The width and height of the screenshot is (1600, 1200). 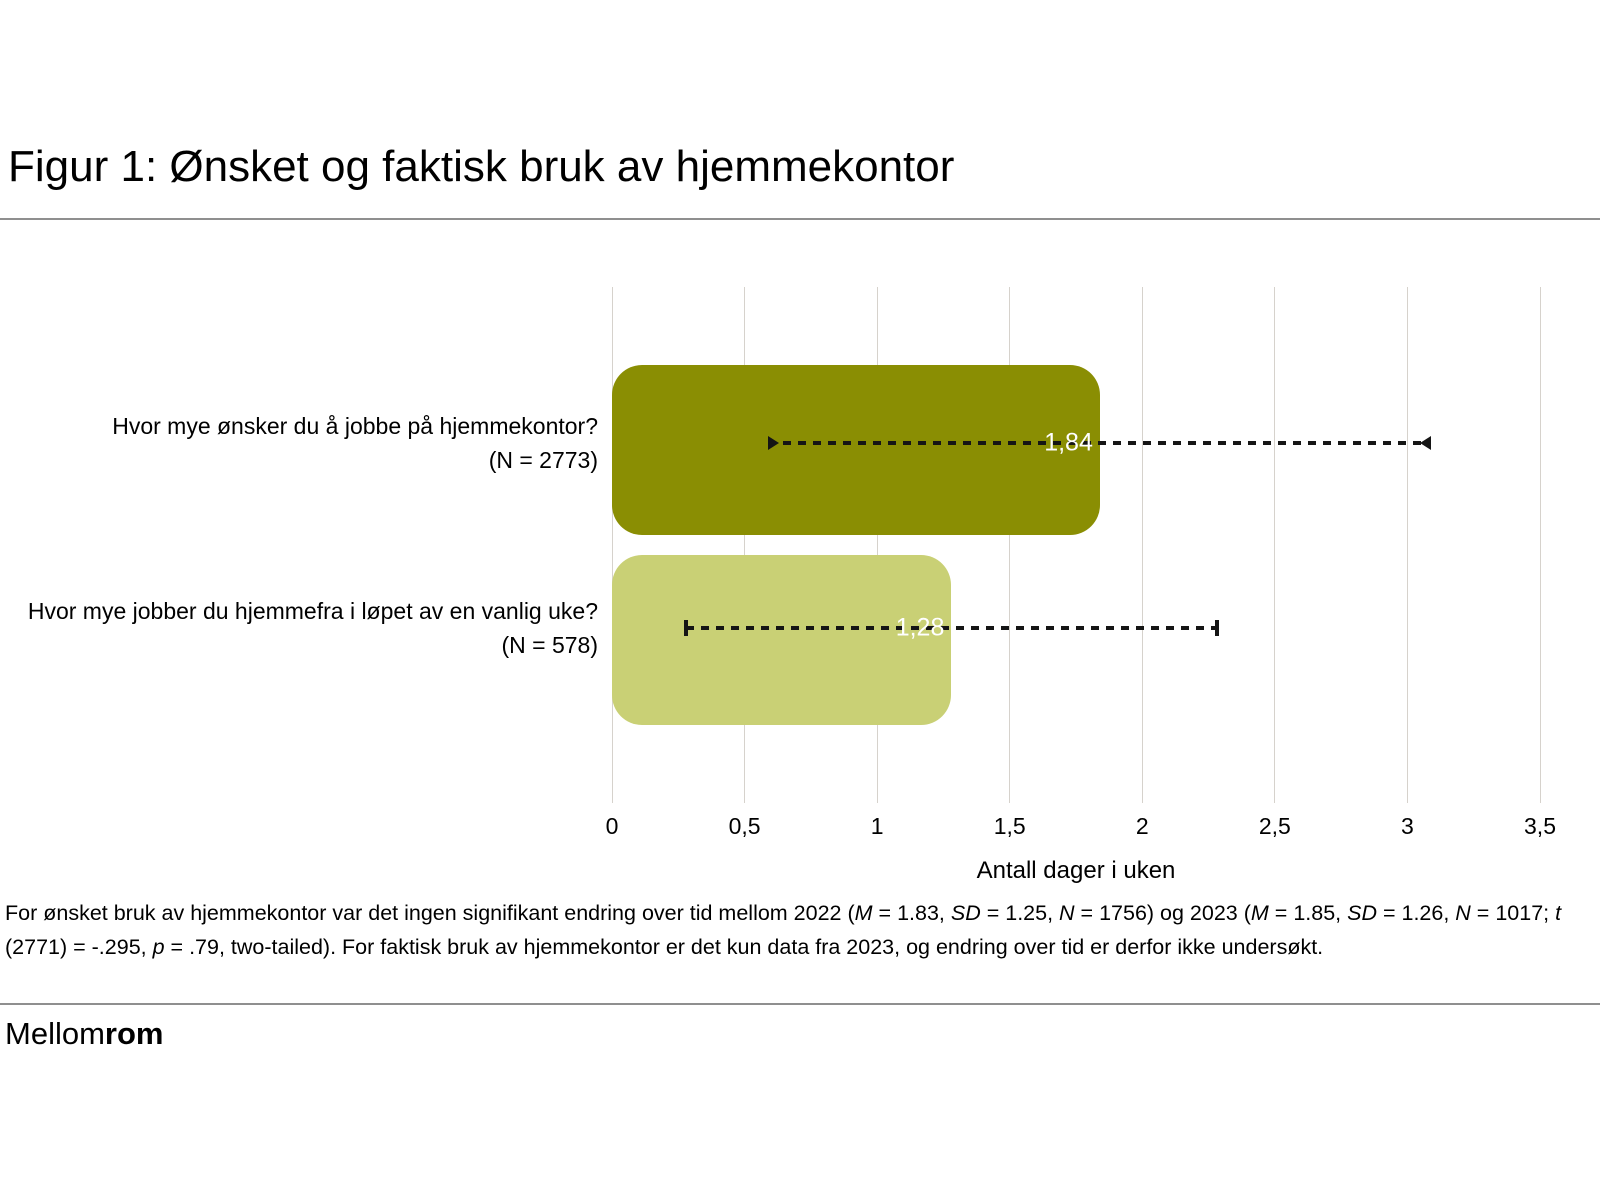 I want to click on top-divider, so click(x=800, y=219).